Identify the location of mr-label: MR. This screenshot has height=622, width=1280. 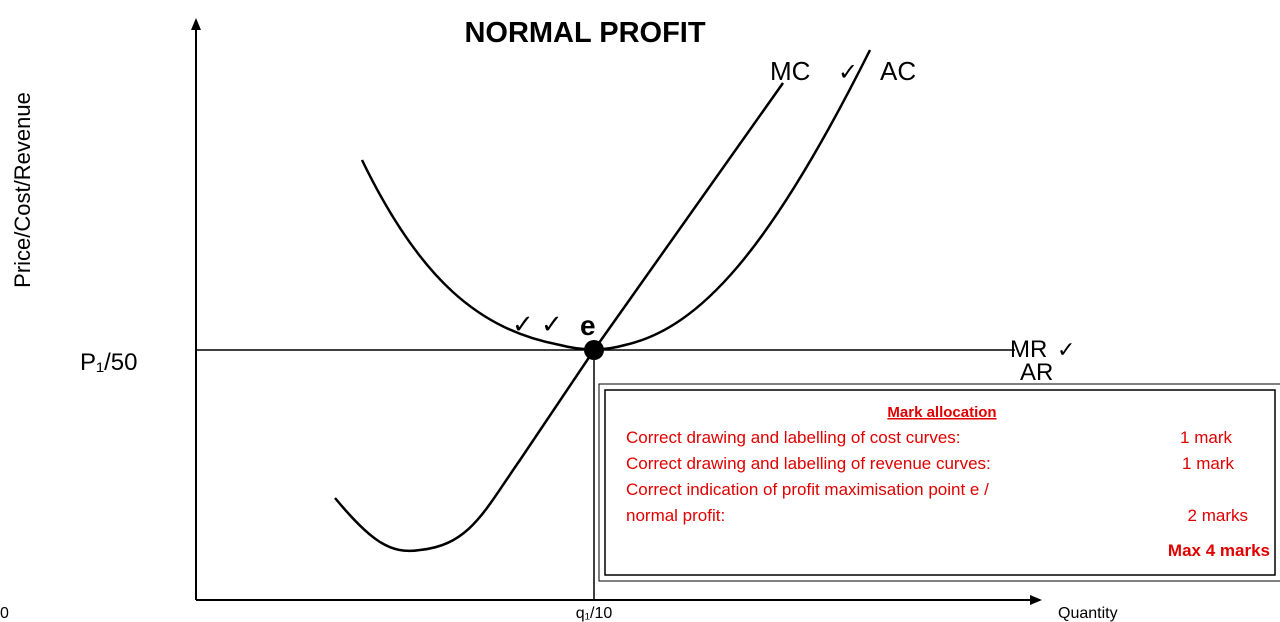
(1028, 349).